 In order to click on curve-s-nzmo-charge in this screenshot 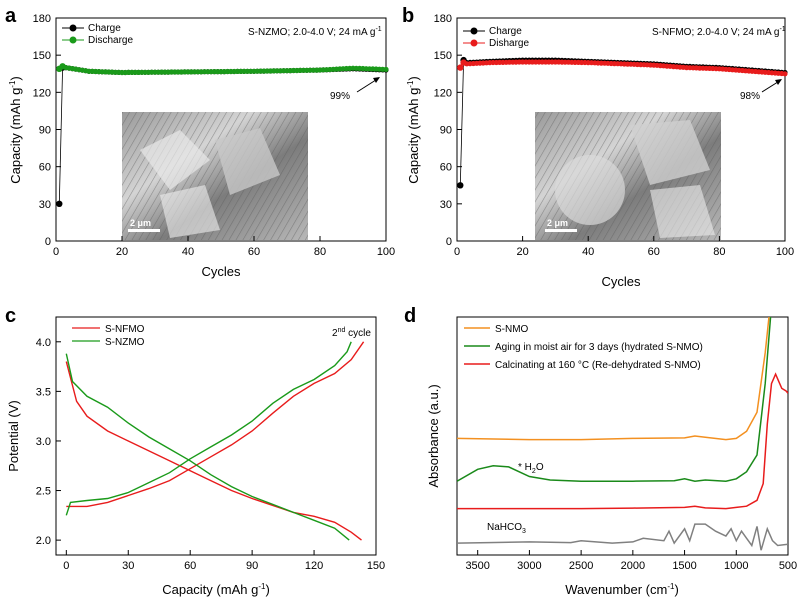, I will do `click(208, 428)`.